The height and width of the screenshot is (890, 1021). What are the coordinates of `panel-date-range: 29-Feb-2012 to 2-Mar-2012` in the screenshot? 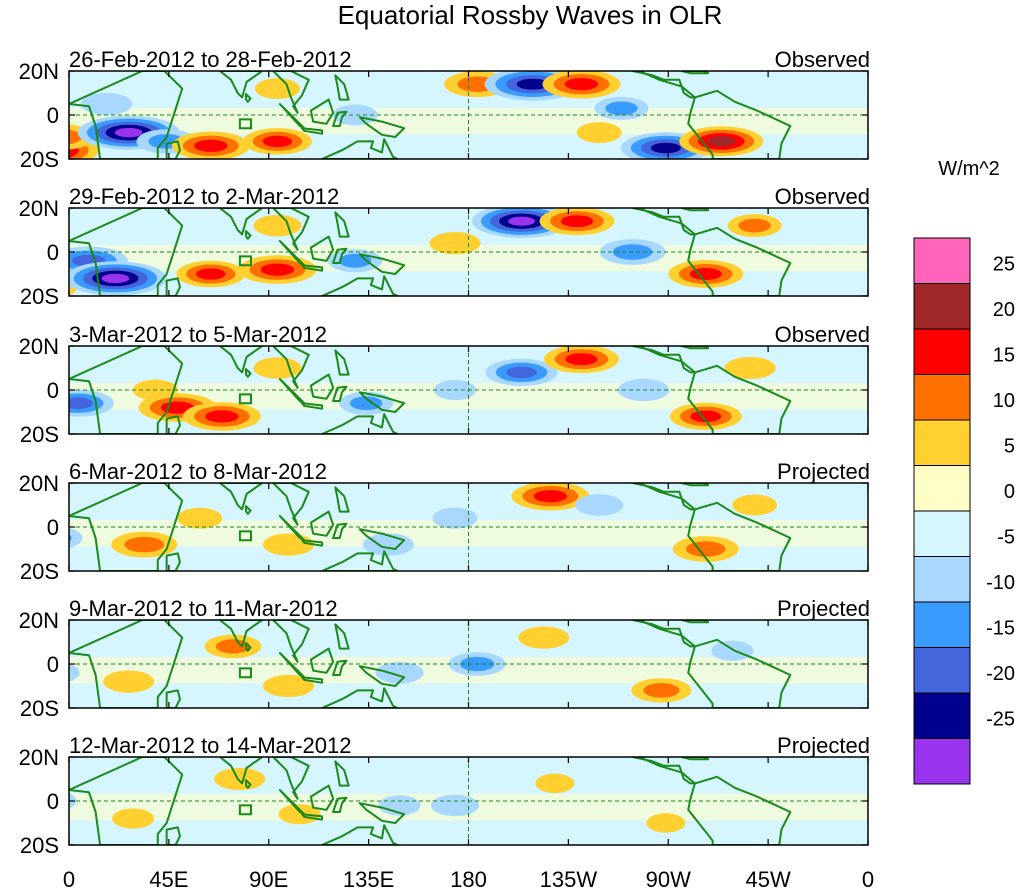 It's located at (204, 196).